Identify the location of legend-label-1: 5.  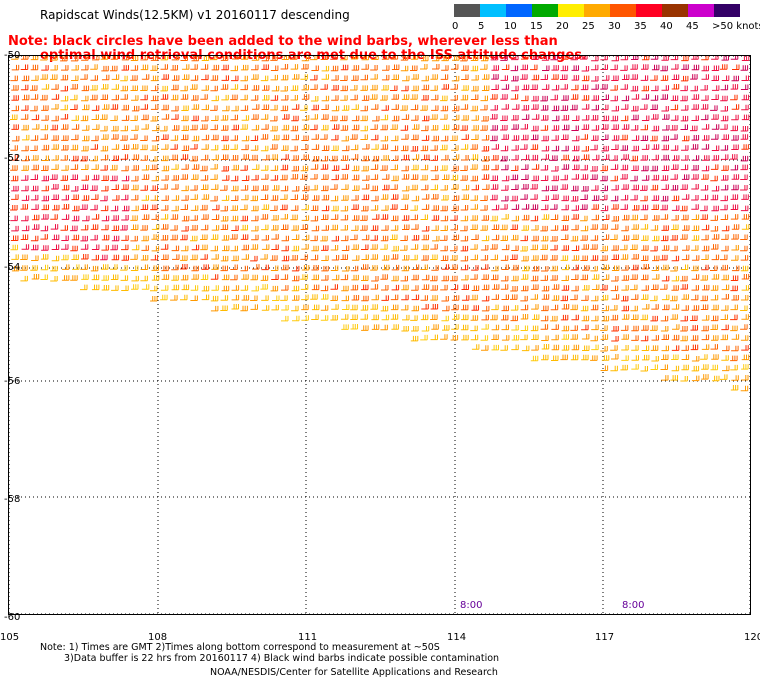
(481, 26).